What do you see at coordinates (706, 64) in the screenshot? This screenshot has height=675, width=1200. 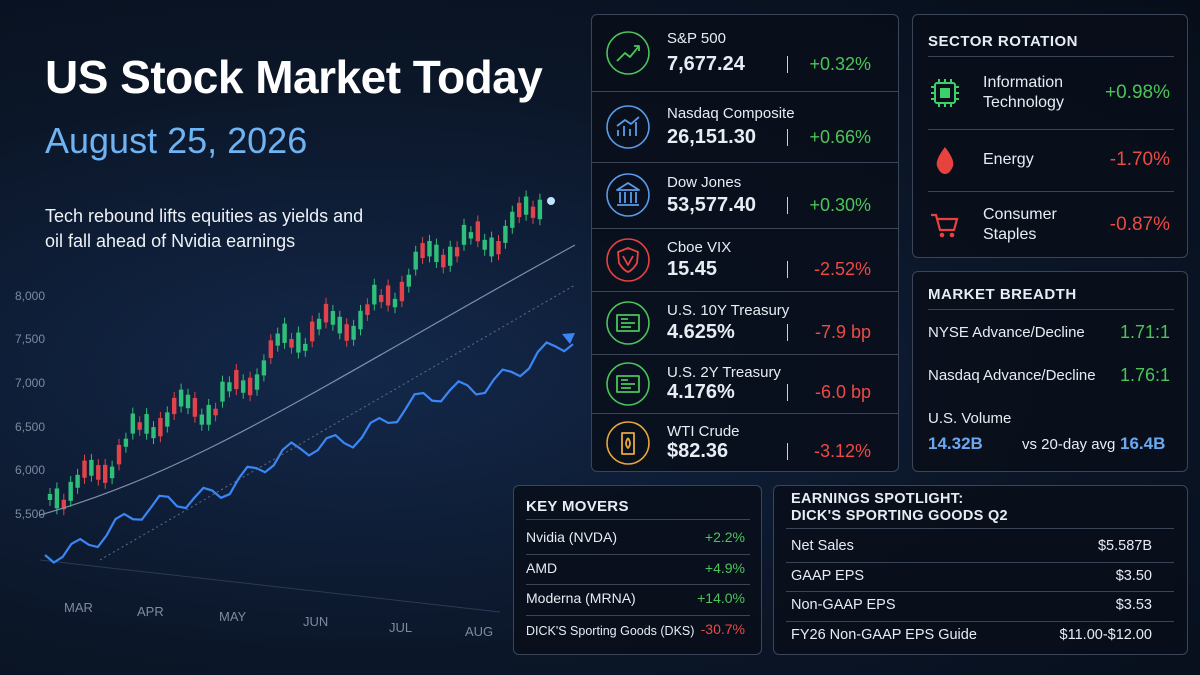 I see `index-value: 7,677.24` at bounding box center [706, 64].